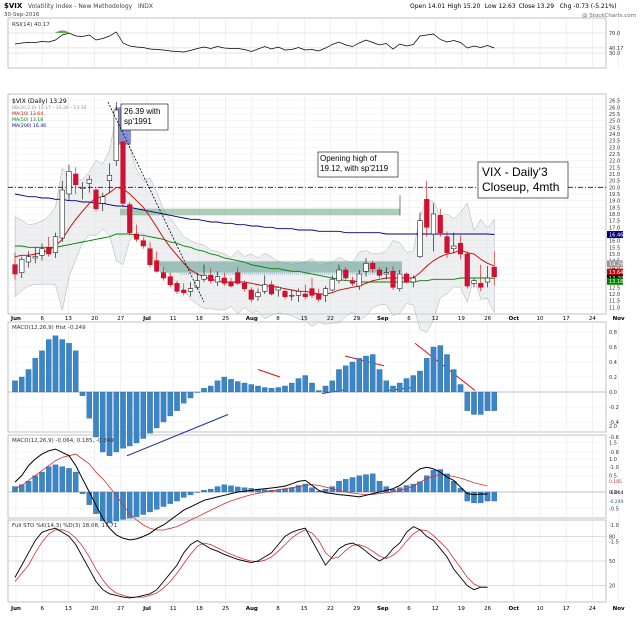 The image size is (640, 618). Describe the element at coordinates (120, 609) in the screenshot. I see `x-tick-label: 27` at that location.